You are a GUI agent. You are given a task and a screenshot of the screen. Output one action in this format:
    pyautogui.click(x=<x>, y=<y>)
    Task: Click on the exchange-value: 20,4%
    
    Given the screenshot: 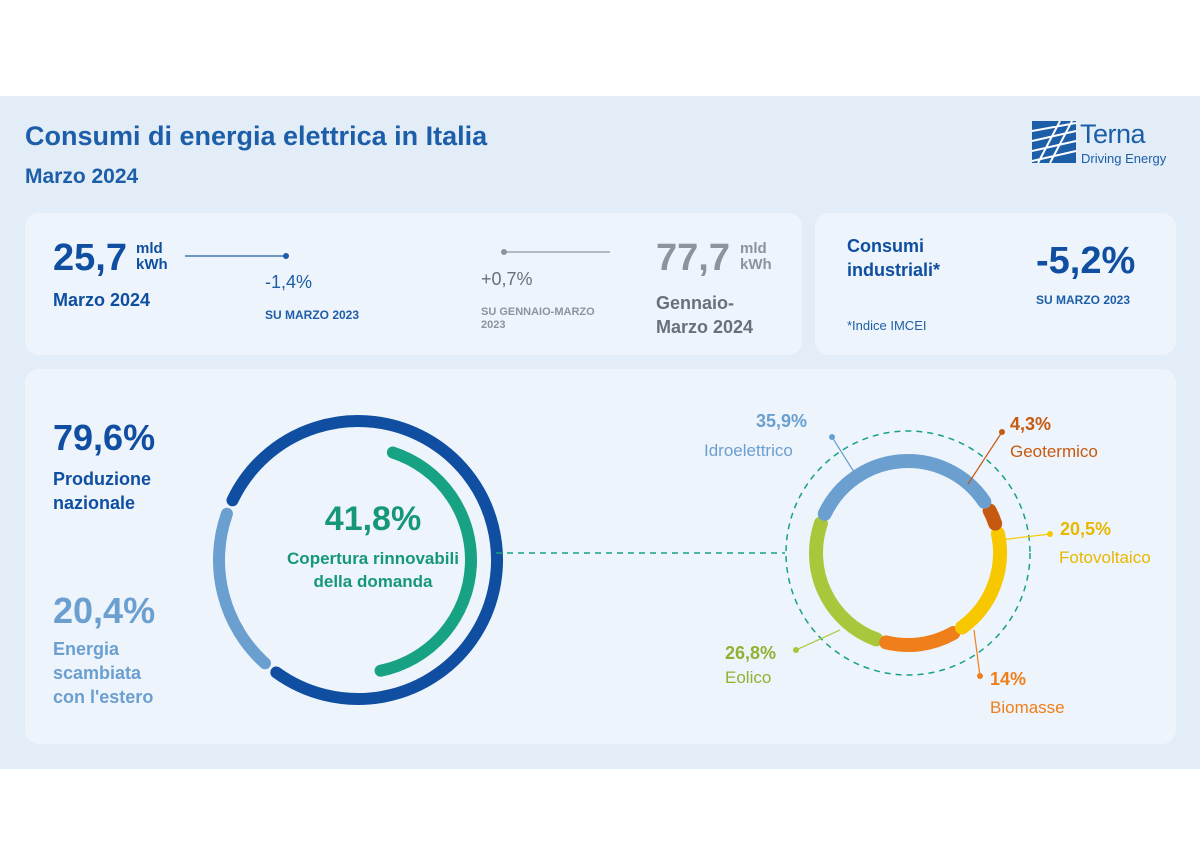 What is the action you would take?
    pyautogui.click(x=104, y=610)
    